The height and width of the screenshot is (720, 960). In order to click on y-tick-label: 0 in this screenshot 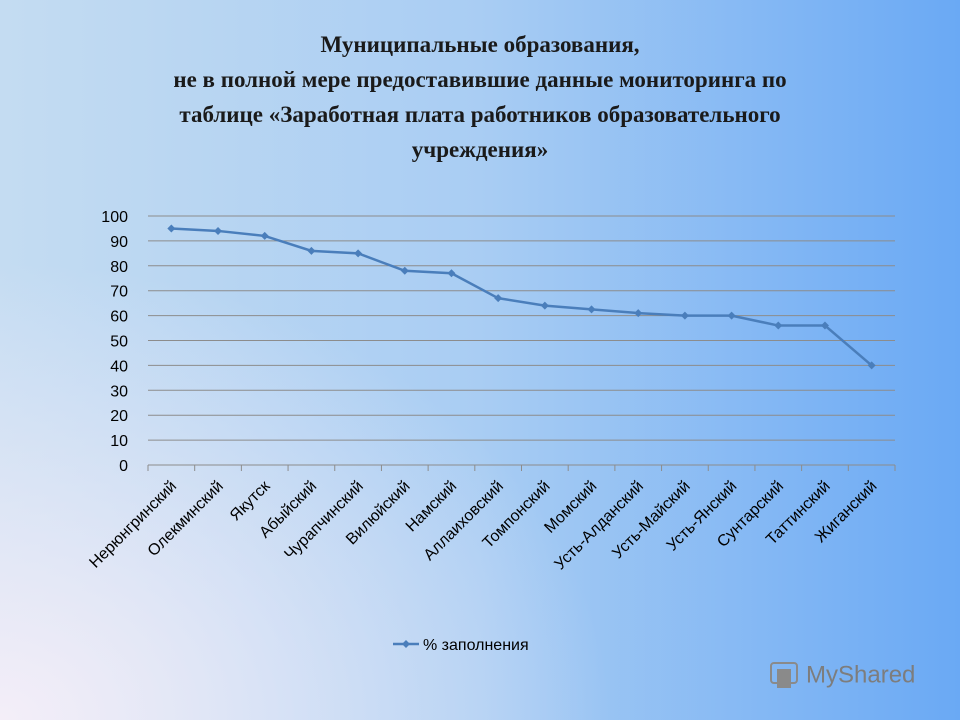, I will do `click(123, 466)`.